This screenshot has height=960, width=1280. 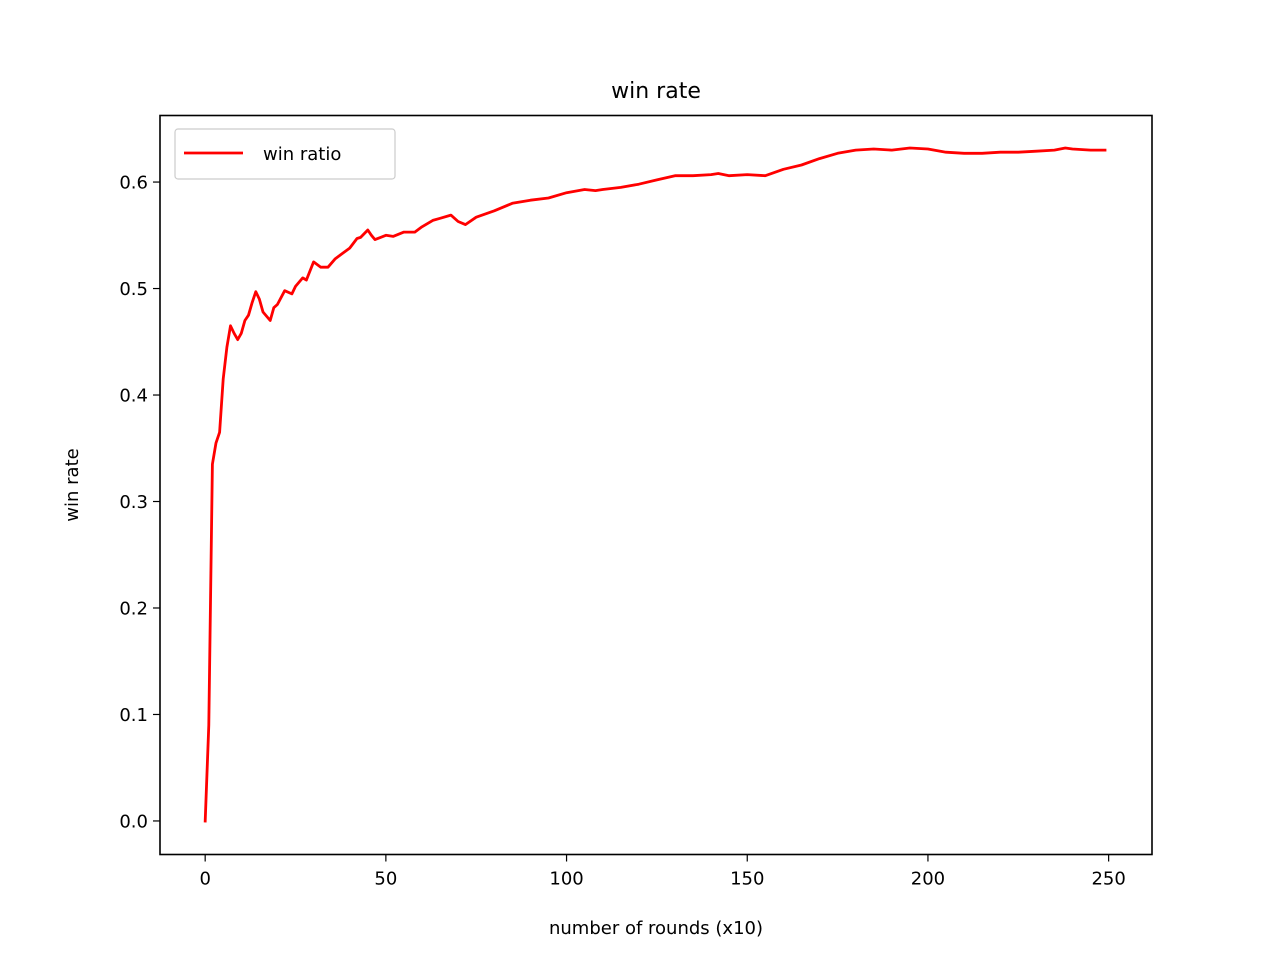 What do you see at coordinates (133, 289) in the screenshot?
I see `y-tick-label: 0.5` at bounding box center [133, 289].